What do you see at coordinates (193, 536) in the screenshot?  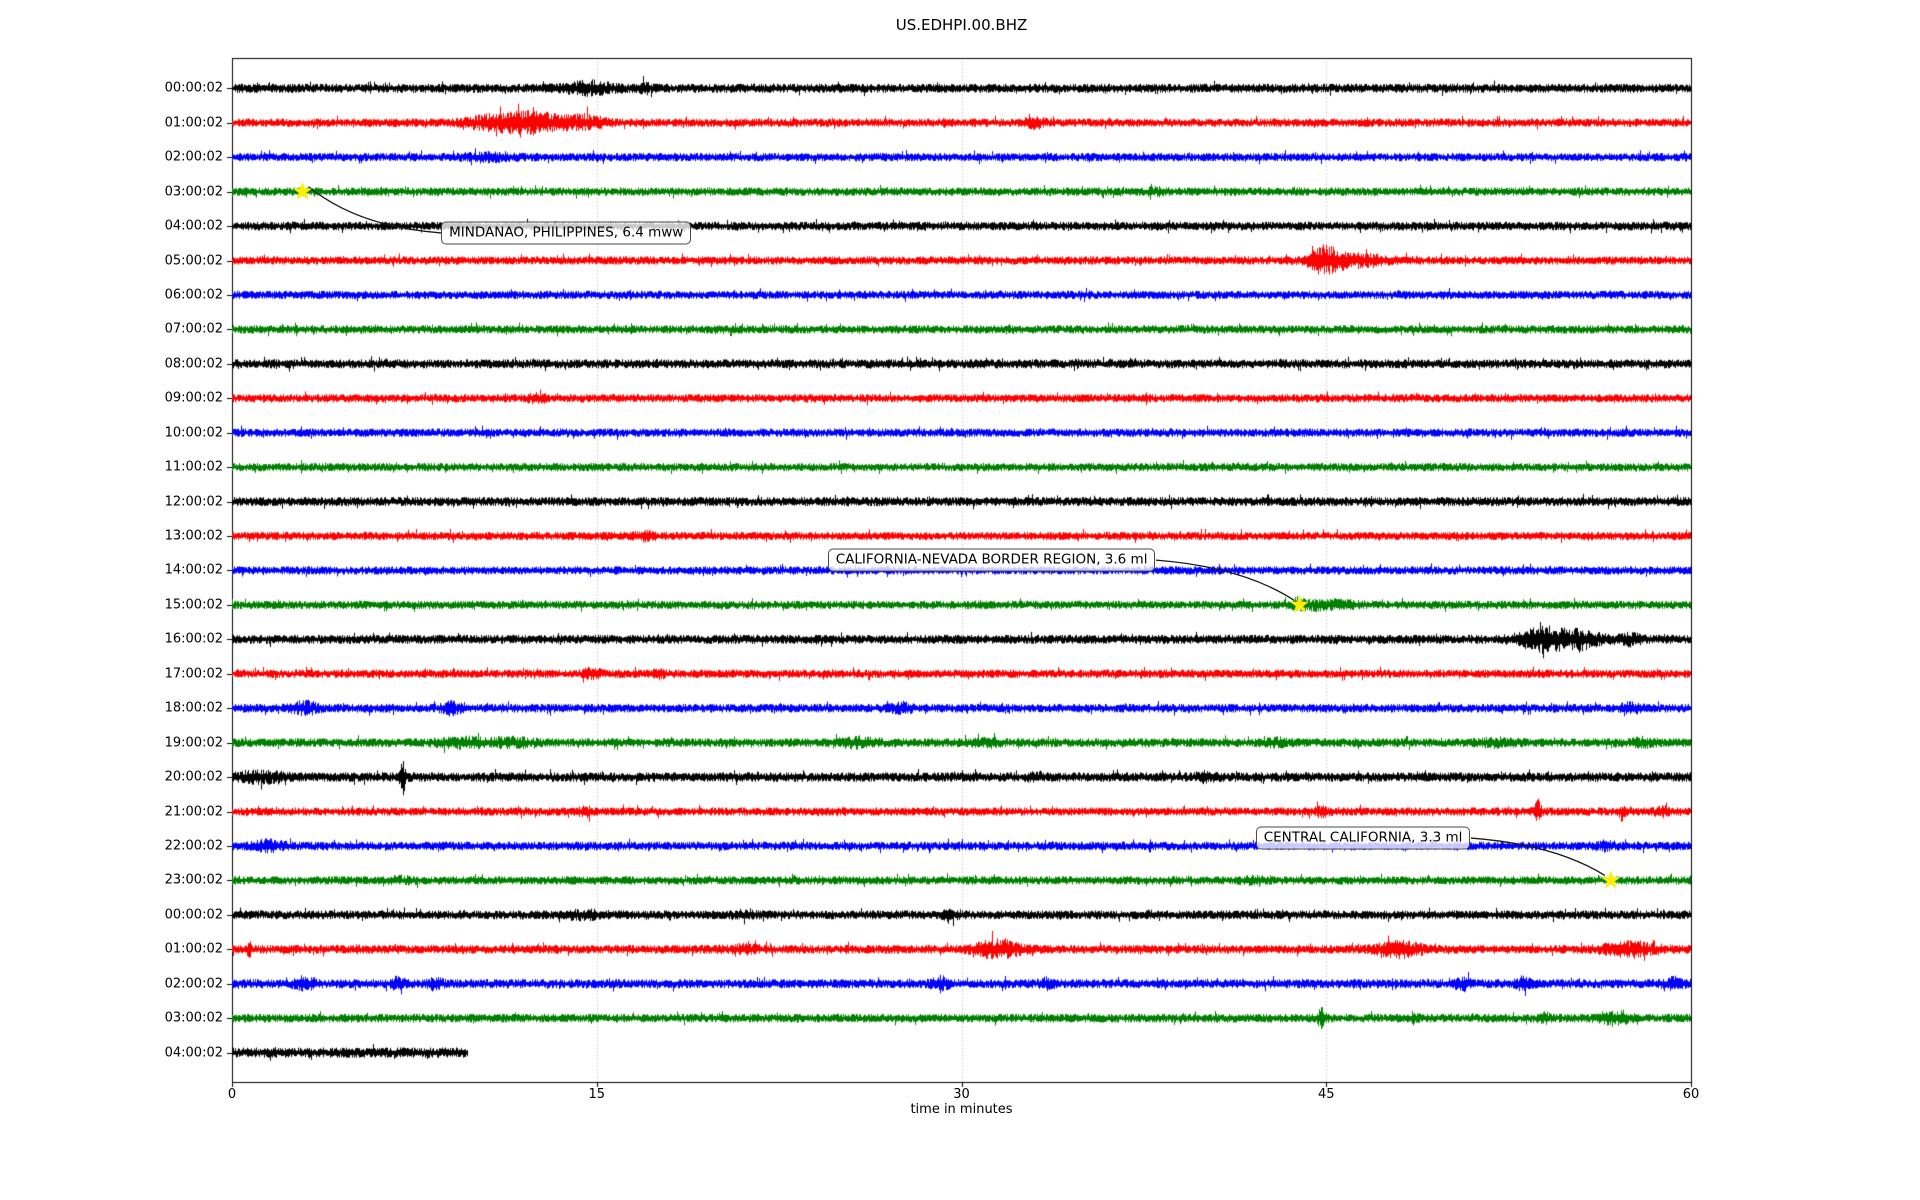 I see `row-label: 13:00:02` at bounding box center [193, 536].